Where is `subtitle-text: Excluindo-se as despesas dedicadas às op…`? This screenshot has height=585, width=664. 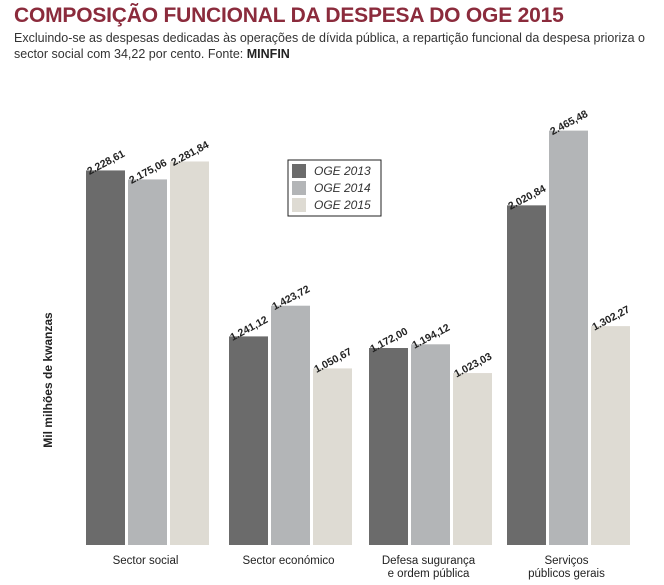 subtitle-text: Excluindo-se as despesas dedicadas às op… is located at coordinates (329, 46).